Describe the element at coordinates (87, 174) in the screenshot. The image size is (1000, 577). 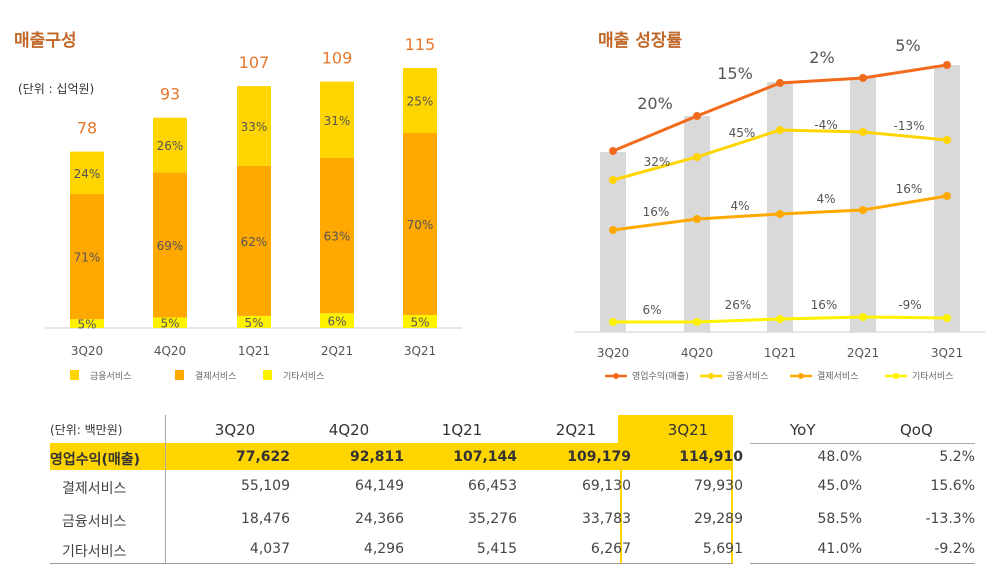
I see `segment-label: 24%` at that location.